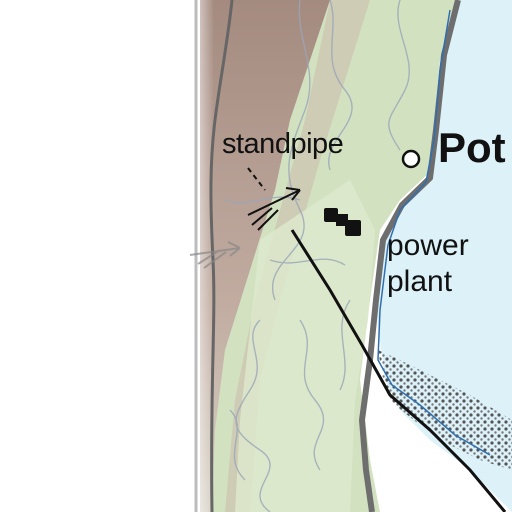 The height and width of the screenshot is (512, 512). Describe the element at coordinates (342, 222) in the screenshot. I see `power-plant-icon` at that location.